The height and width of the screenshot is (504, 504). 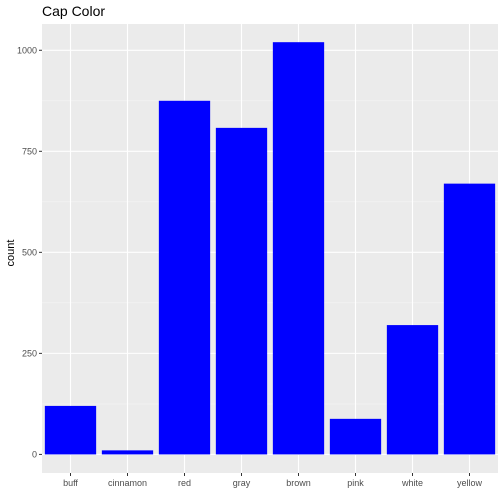 What do you see at coordinates (242, 483) in the screenshot?
I see `x-tick-label-gray: gray` at bounding box center [242, 483].